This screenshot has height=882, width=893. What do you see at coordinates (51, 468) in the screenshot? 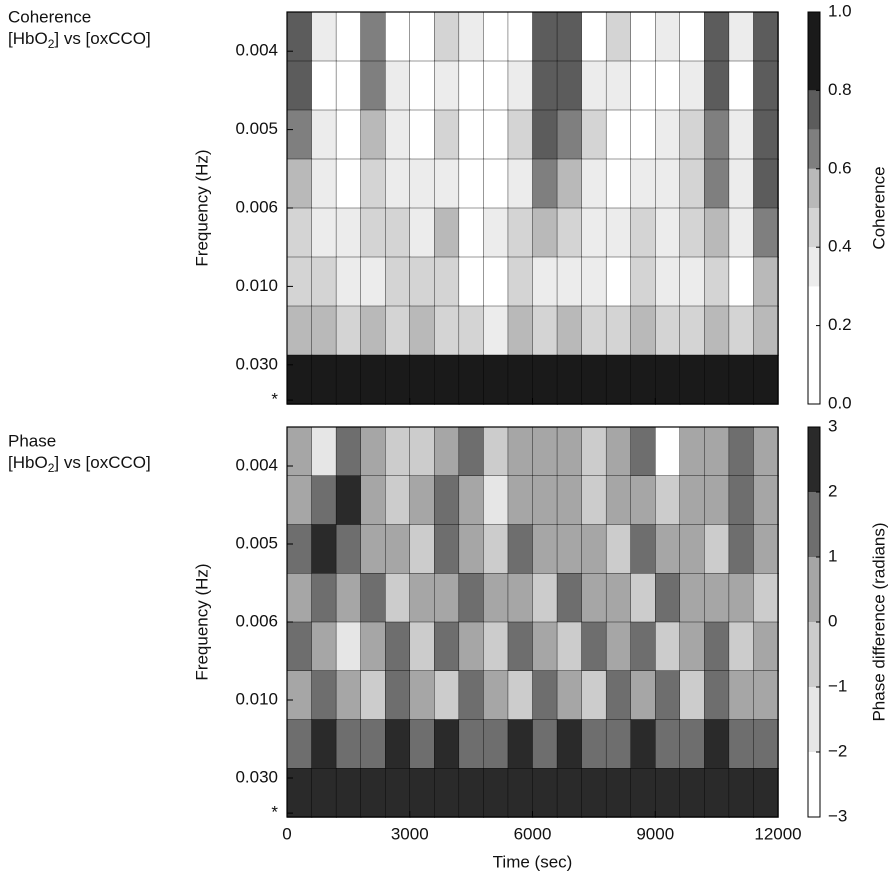
I see `sublabel-part: 2` at bounding box center [51, 468].